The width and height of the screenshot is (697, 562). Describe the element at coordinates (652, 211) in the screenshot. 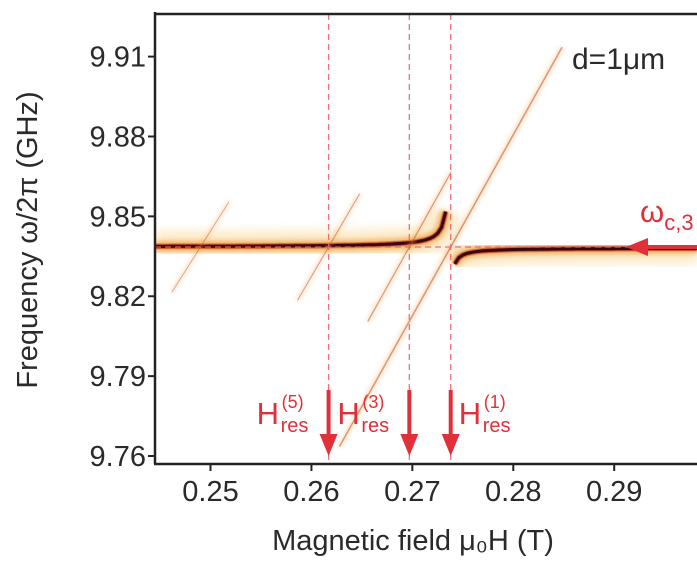

I see `cavity-mode-symbol: ω` at that location.